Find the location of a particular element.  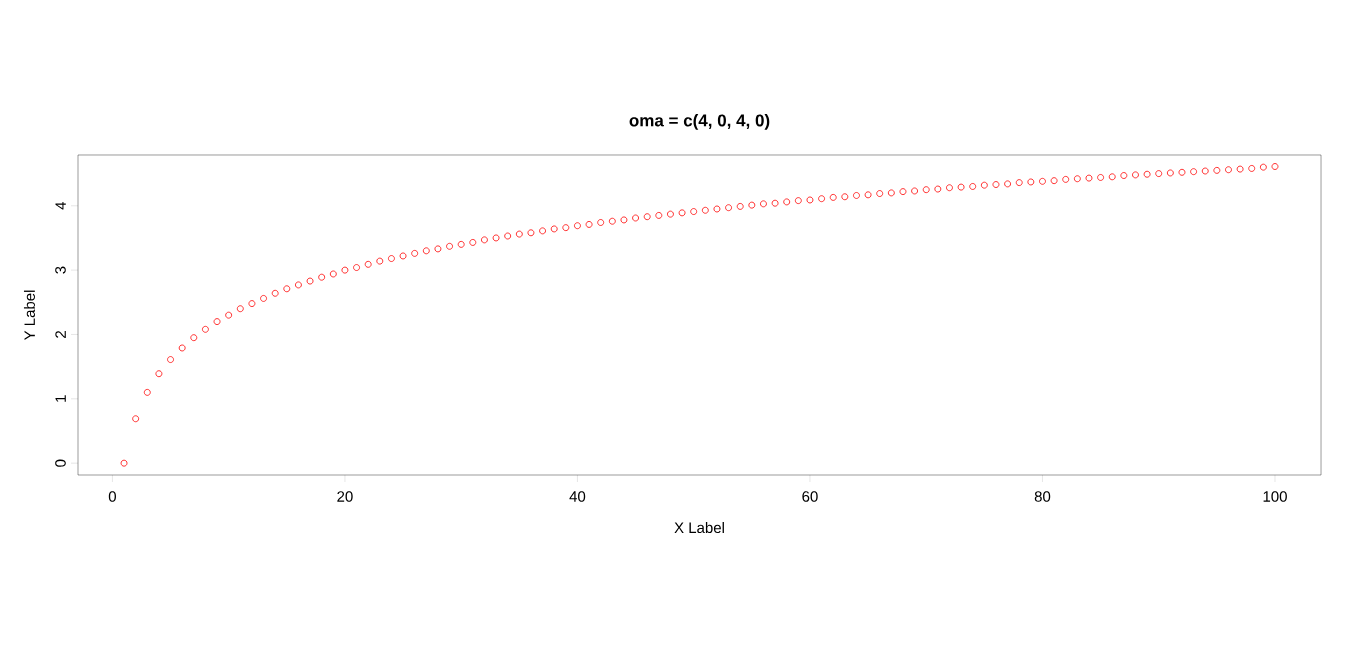

x-tick-label: 40 is located at coordinates (577, 496).